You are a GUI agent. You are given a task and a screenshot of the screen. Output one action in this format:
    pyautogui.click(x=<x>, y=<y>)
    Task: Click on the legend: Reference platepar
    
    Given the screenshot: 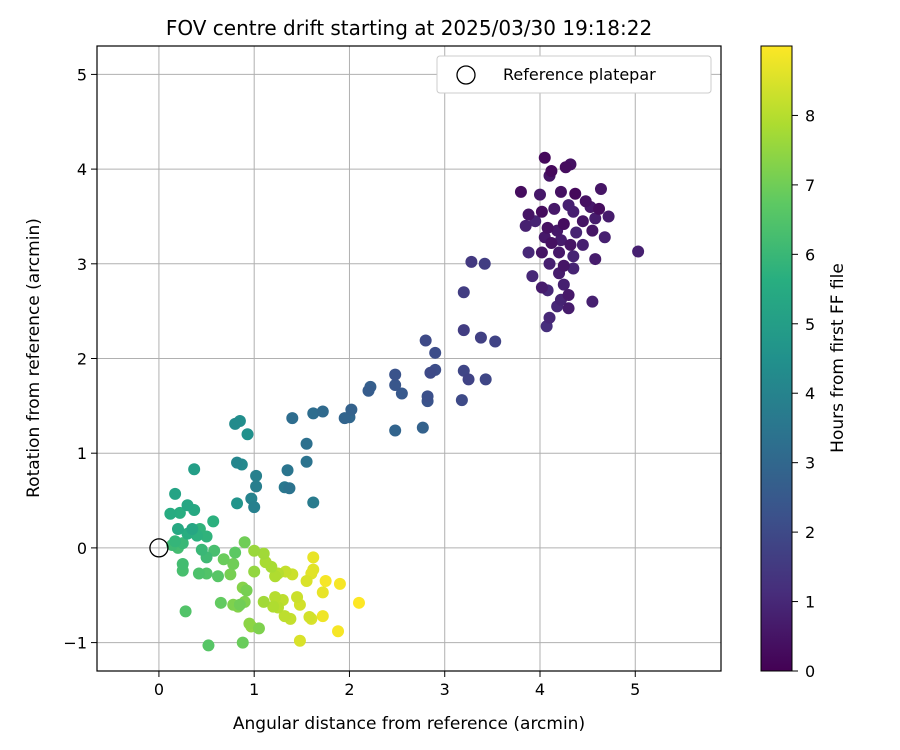 What is the action you would take?
    pyautogui.click(x=574, y=74)
    